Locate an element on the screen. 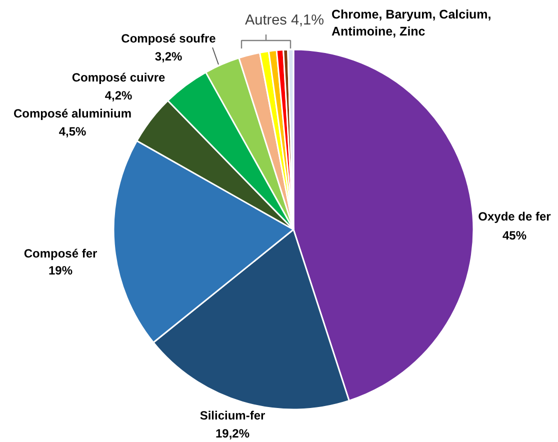 The image size is (558, 442). text: Autres 4,1% is located at coordinates (284, 20).